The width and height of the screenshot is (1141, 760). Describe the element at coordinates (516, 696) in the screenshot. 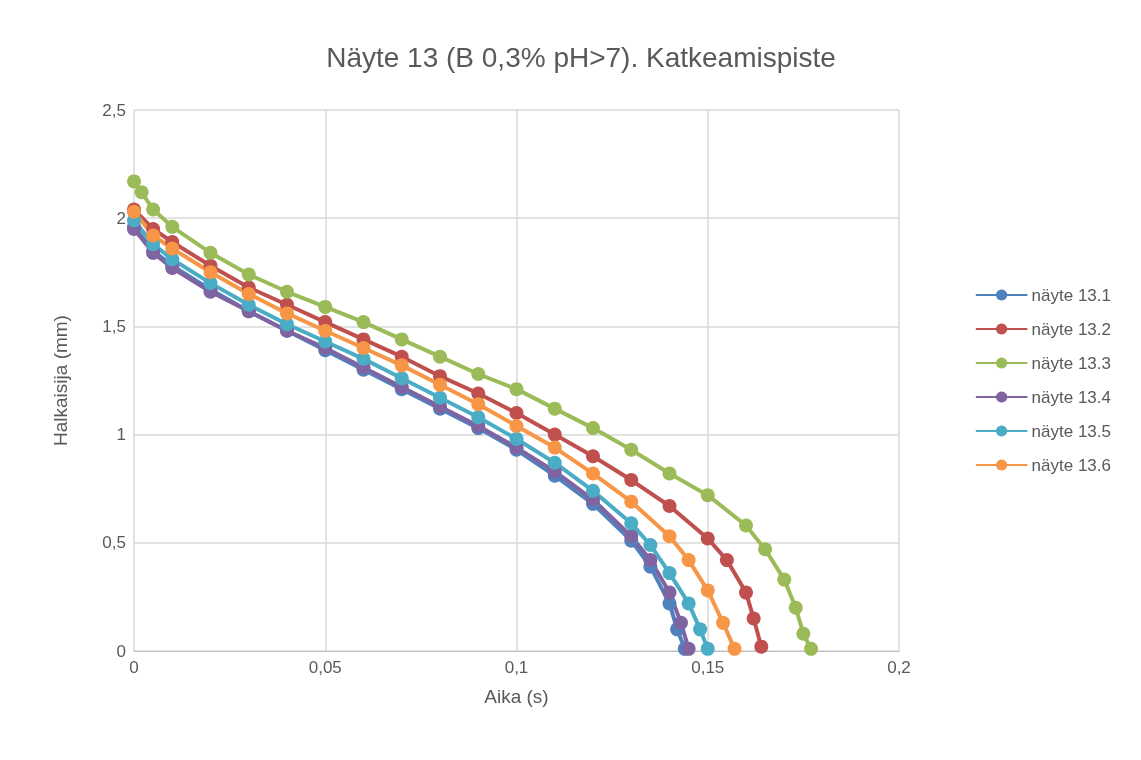

I see `x-axis-title: Aika (s)` at that location.